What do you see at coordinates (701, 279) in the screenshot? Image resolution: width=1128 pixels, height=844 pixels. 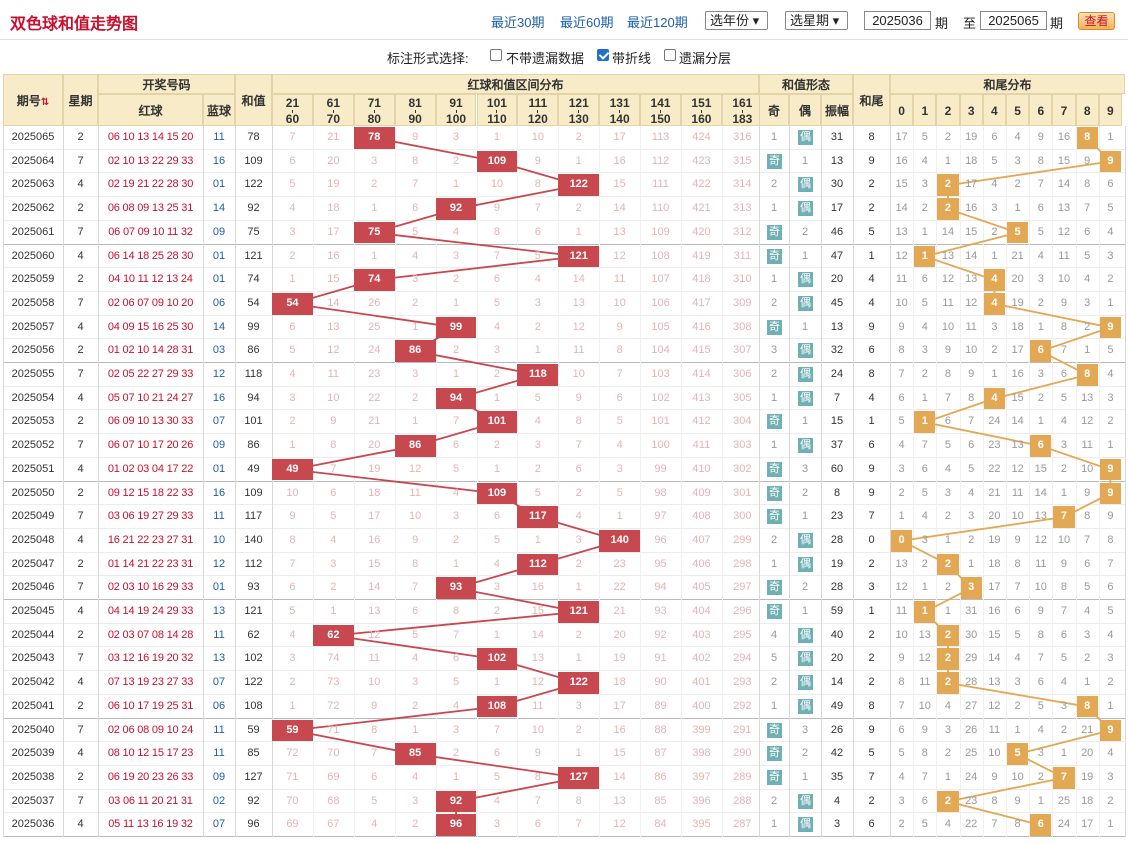 I see `zone-miss-cell: 418` at bounding box center [701, 279].